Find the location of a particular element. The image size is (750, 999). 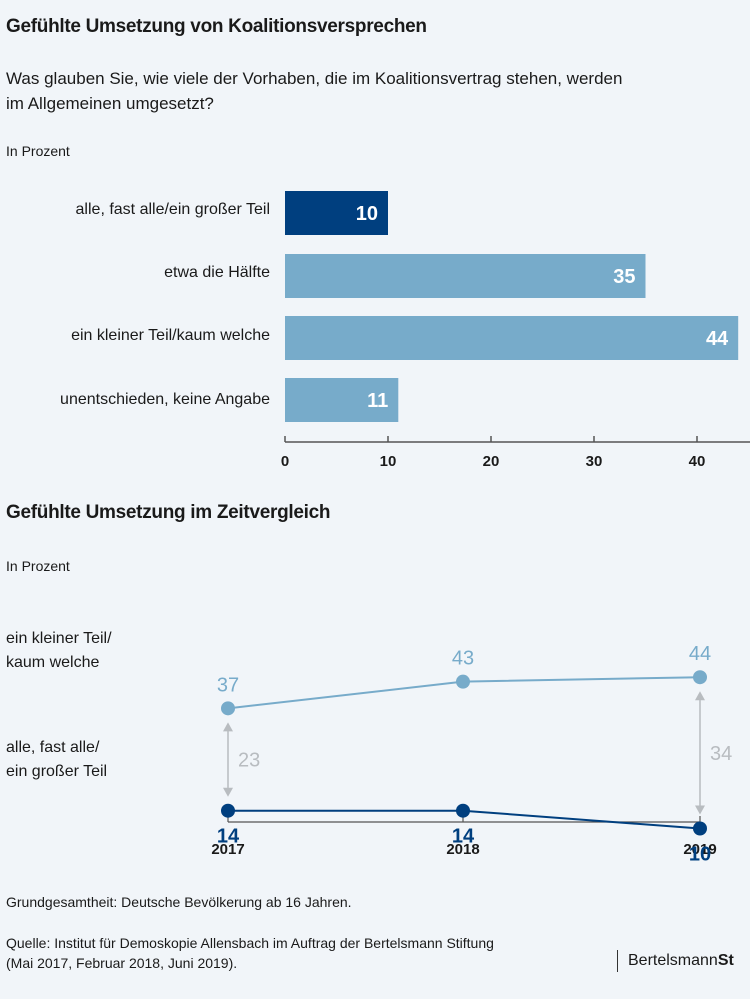

x-tick-label: 2017 is located at coordinates (227, 849).